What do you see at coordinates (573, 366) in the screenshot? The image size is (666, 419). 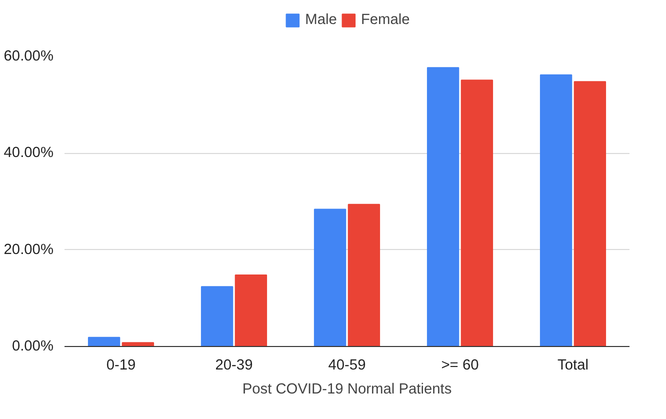 I see `x-tick-label: Total` at bounding box center [573, 366].